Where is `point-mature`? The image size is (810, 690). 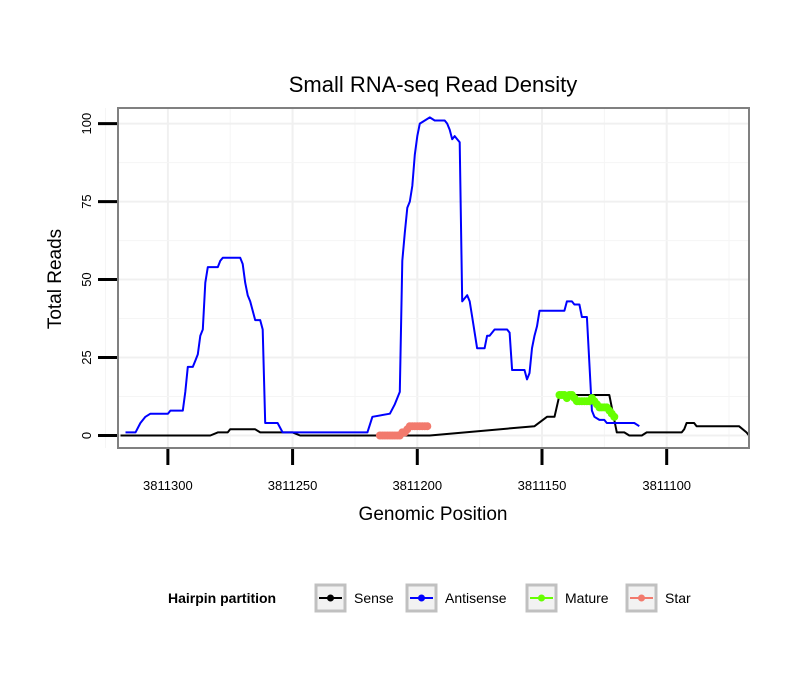
point-mature is located at coordinates (614, 416).